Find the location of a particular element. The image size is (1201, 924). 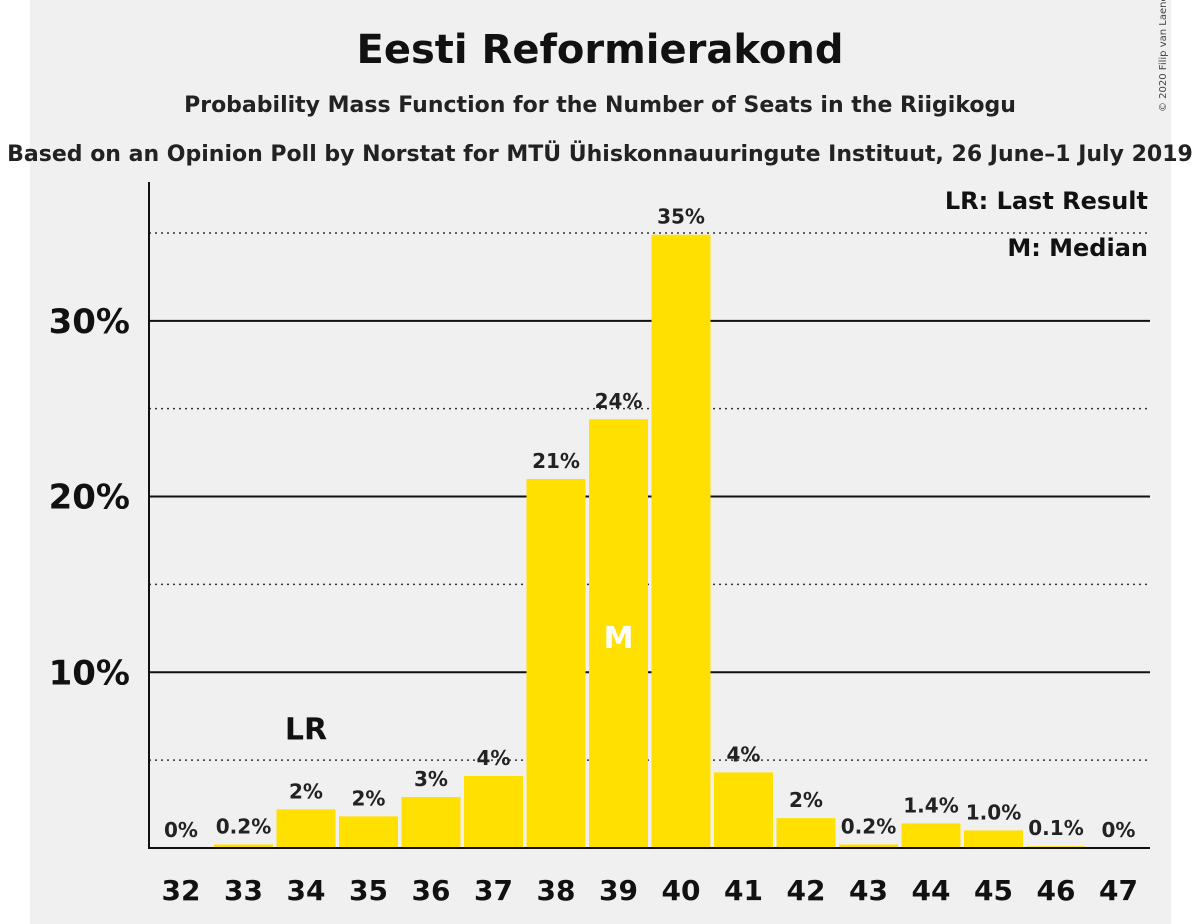

legend-median: M: Median is located at coordinates (1077, 248).